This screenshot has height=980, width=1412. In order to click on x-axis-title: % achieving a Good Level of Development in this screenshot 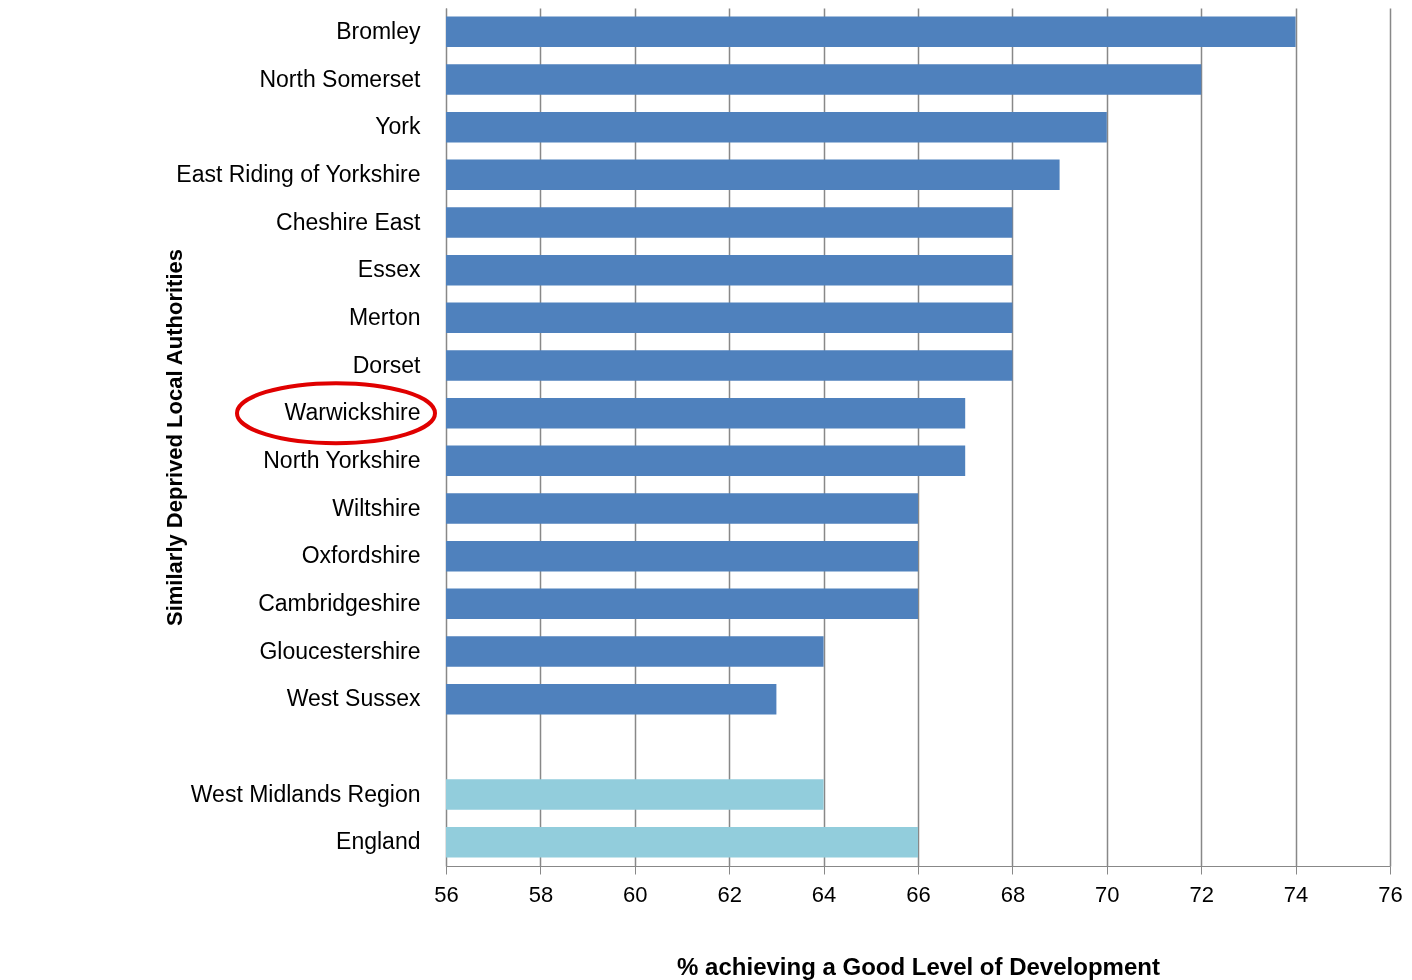, I will do `click(918, 966)`.